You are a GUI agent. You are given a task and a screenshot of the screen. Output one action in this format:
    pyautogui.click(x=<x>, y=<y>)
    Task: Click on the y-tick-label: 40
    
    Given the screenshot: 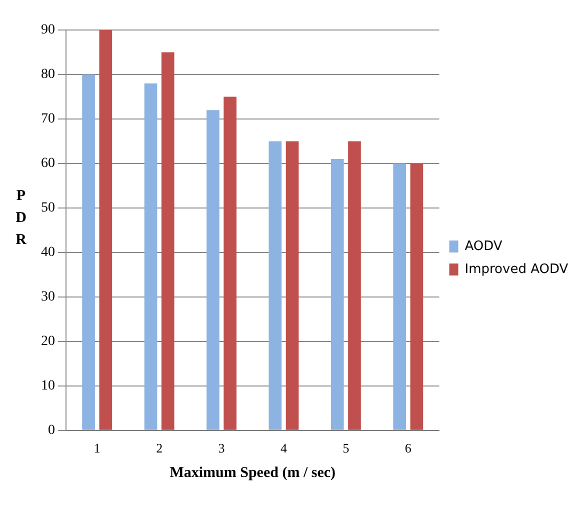 What is the action you would take?
    pyautogui.click(x=48, y=252)
    